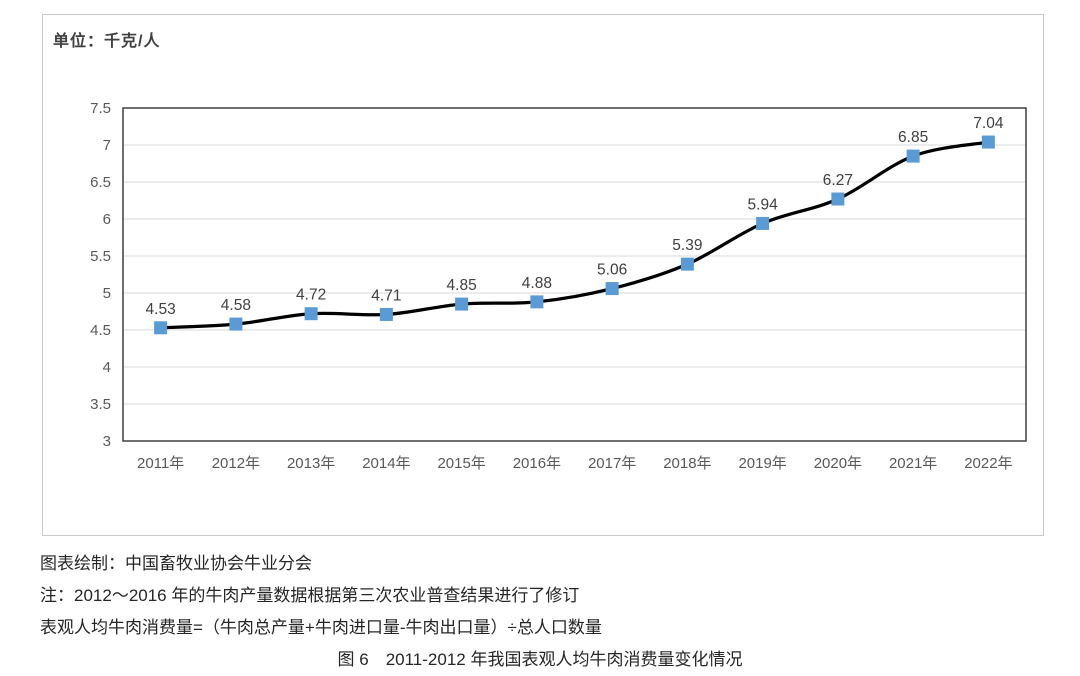 The height and width of the screenshot is (676, 1080). What do you see at coordinates (386, 463) in the screenshot?
I see `x-tick-label: 2014年` at bounding box center [386, 463].